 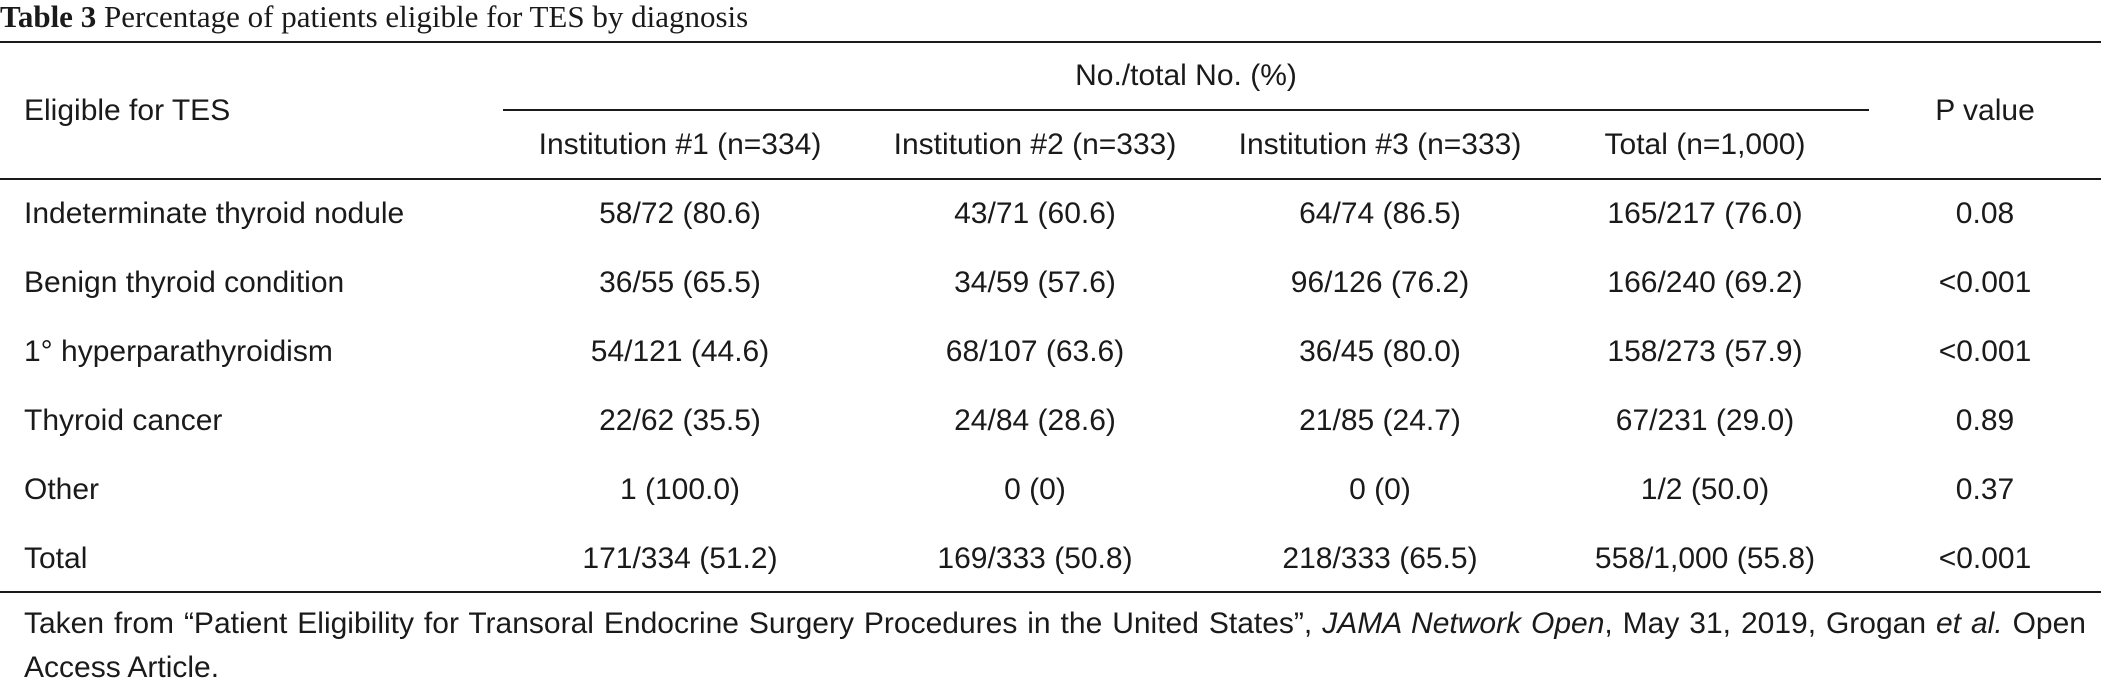 What do you see at coordinates (1463, 623) in the screenshot?
I see `footnote-journal: JAMA Network Open` at bounding box center [1463, 623].